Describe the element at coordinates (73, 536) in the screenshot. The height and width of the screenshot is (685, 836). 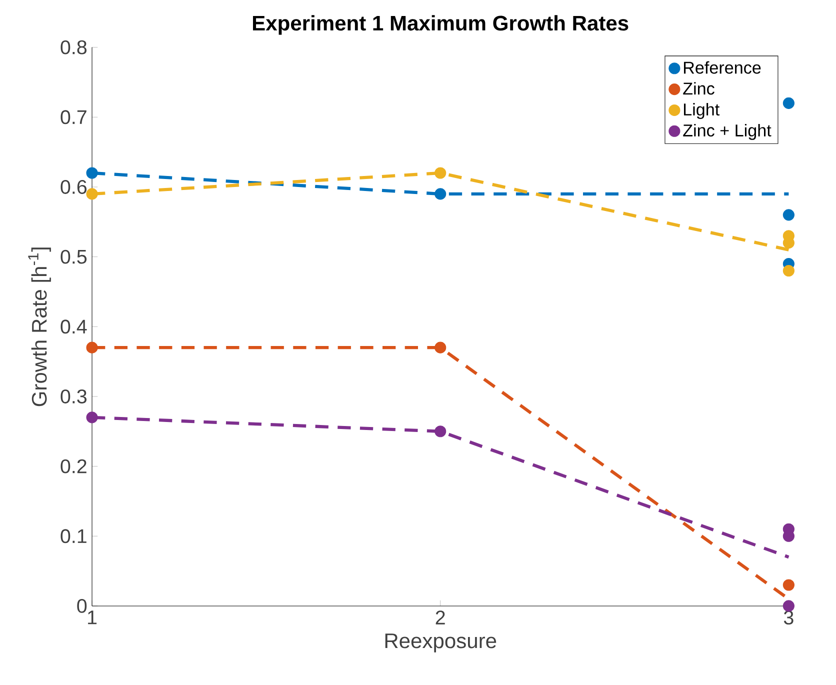
I see `y-tick-label: 0.1` at that location.